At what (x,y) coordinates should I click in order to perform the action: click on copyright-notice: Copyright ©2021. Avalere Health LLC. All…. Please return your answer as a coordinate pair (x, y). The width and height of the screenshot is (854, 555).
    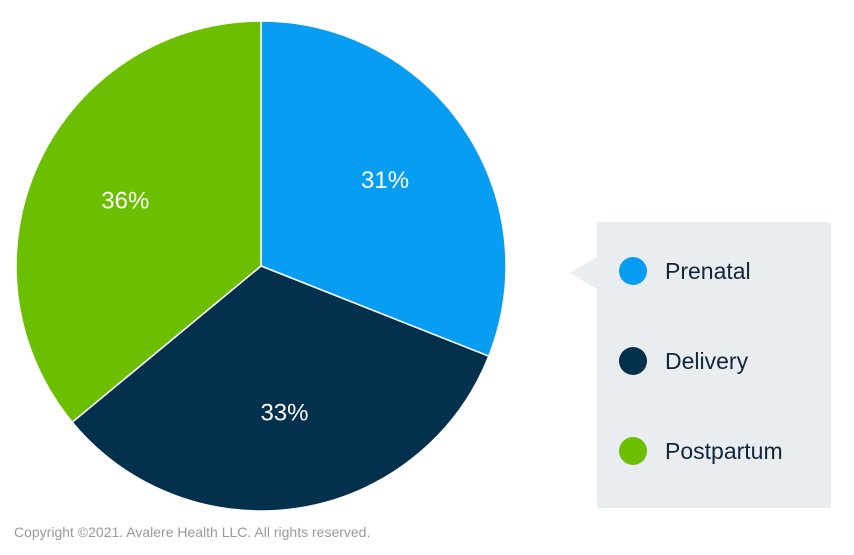
    Looking at the image, I should click on (192, 532).